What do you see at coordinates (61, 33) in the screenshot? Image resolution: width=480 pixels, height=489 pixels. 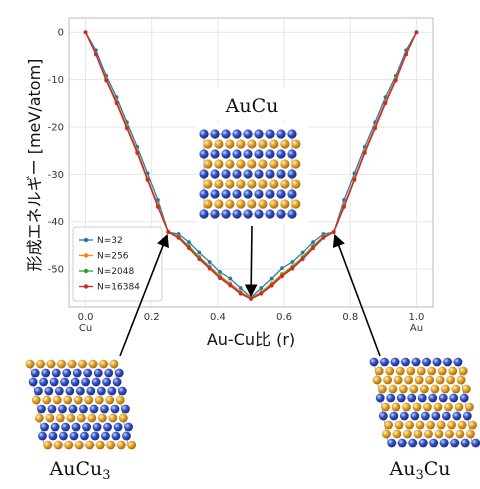 I see `y-tick-label: 0` at bounding box center [61, 33].